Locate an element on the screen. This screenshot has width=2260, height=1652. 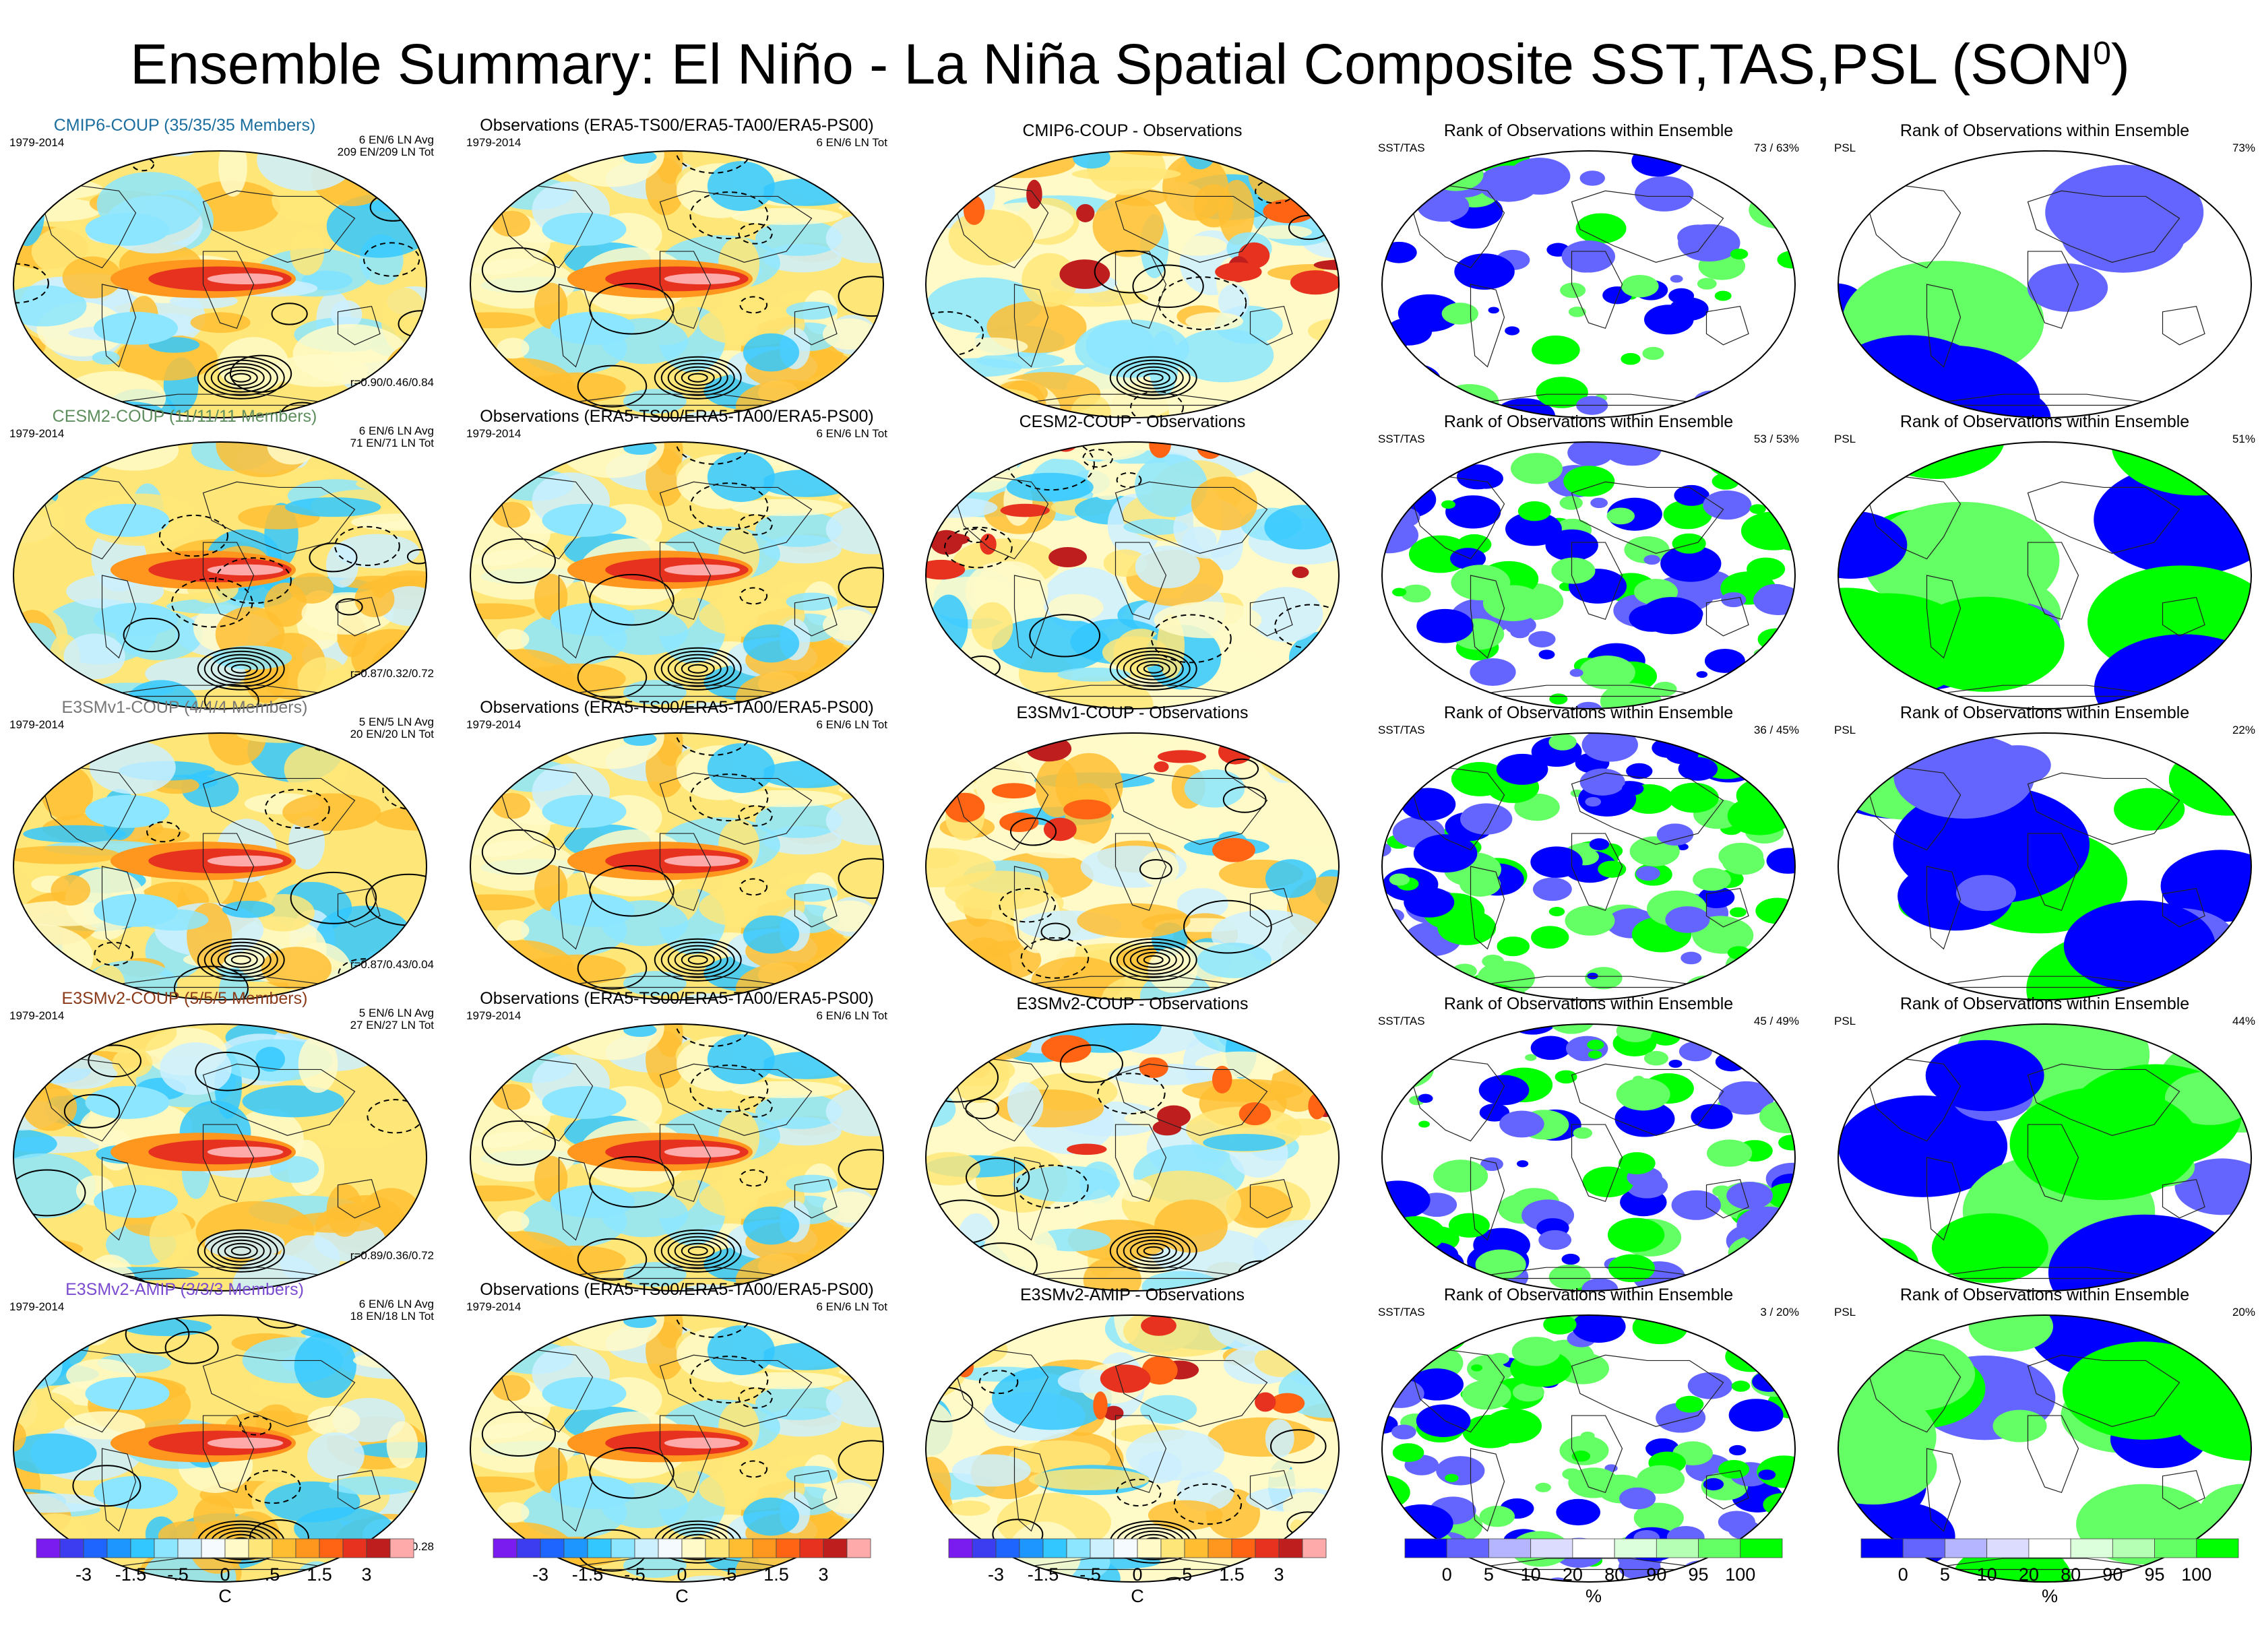
rank-psl-percent: 20% is located at coordinates (2243, 1312).